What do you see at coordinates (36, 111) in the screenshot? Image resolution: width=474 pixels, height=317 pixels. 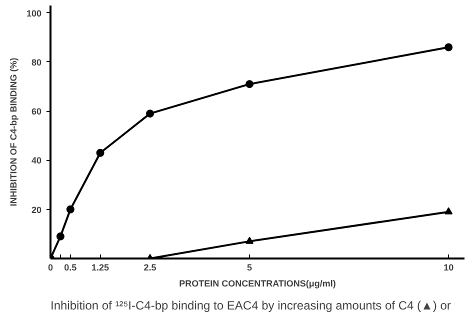 I see `y-tick-label: 60` at bounding box center [36, 111].